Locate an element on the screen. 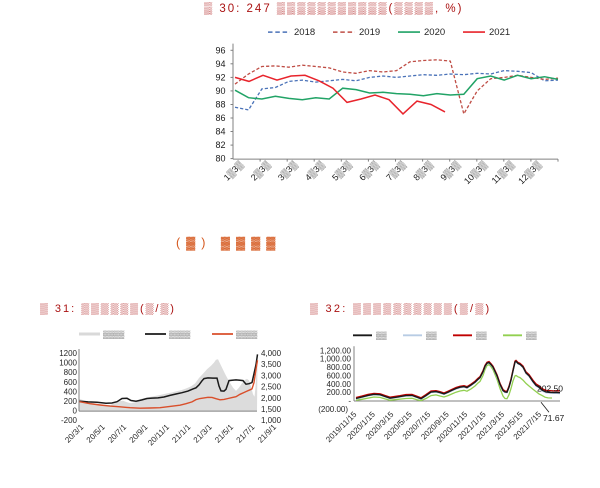 This screenshot has height=488, width=600. svg-text: 800 is located at coordinates (71, 372).